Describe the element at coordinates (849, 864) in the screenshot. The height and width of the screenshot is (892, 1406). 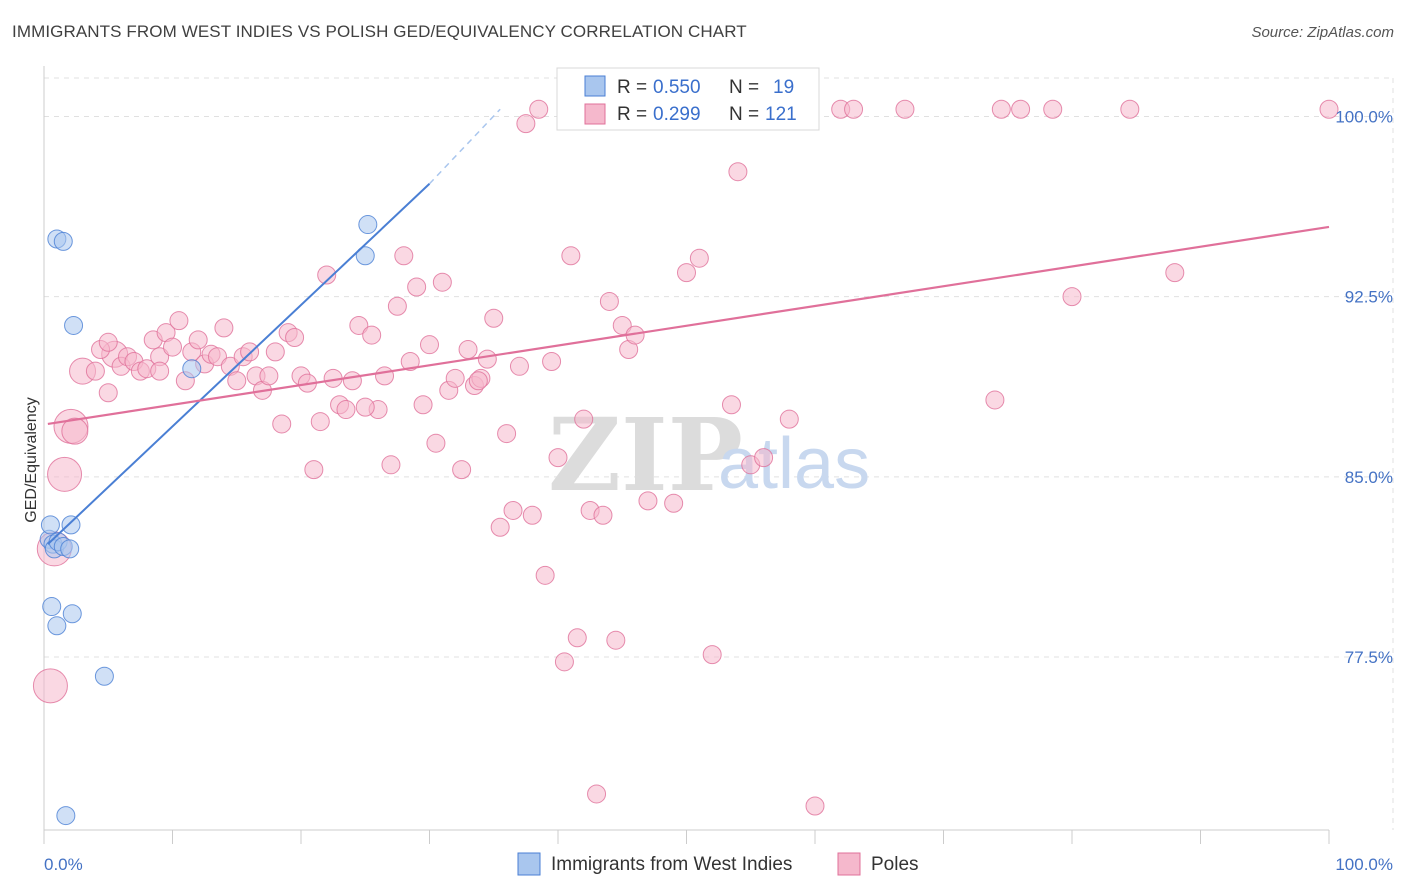
I see `bottom-legend-swatch-pink` at that location.